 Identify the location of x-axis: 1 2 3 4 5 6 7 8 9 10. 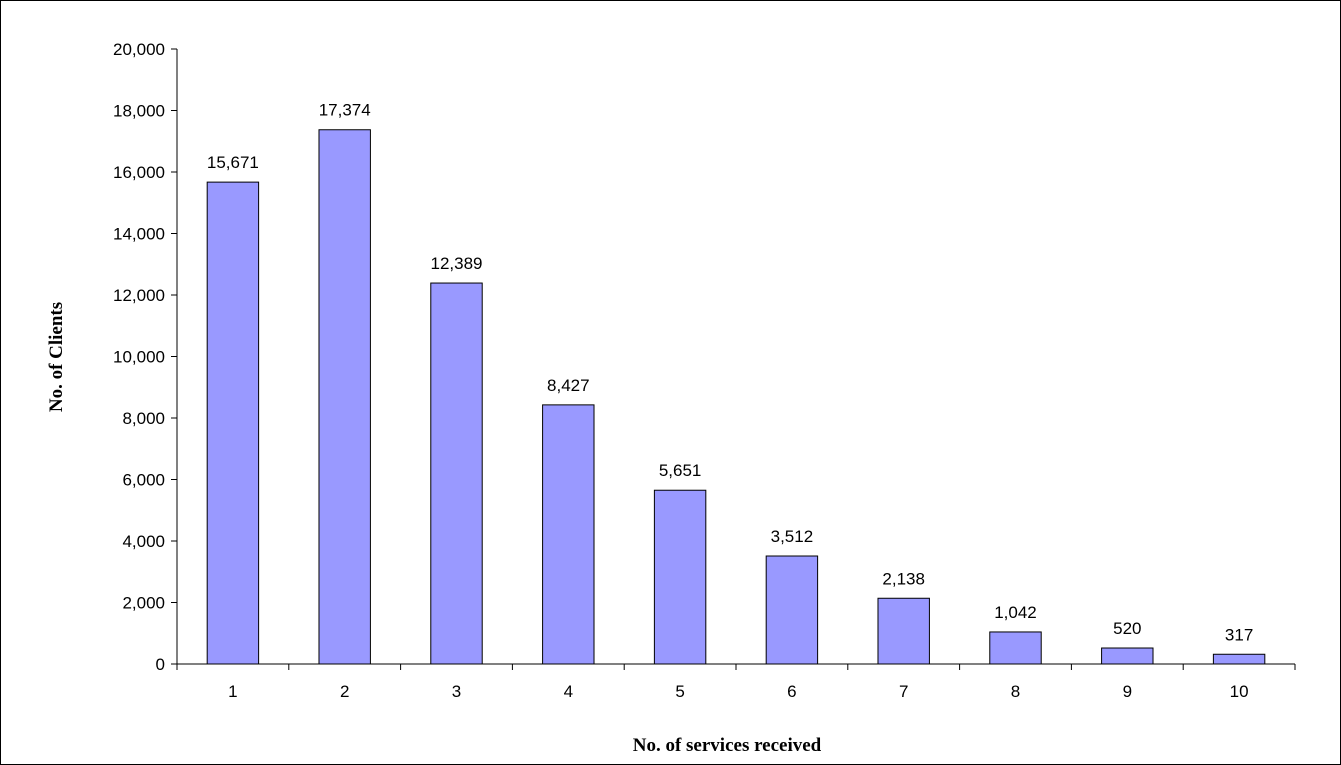
(736, 682).